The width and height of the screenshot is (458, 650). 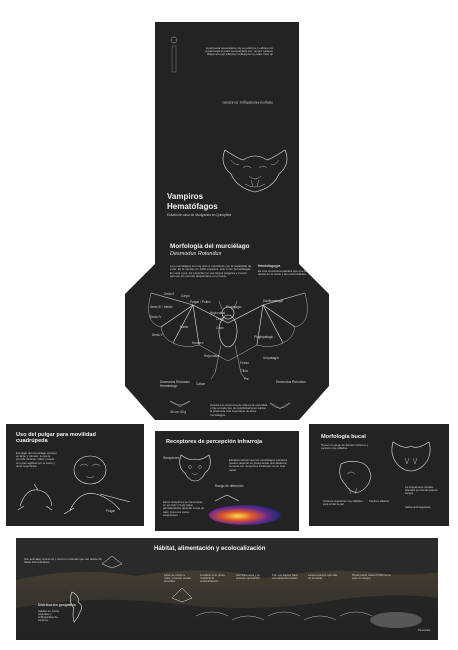 What do you see at coordinates (355, 478) in the screenshot?
I see `bat-skull-illustration` at bounding box center [355, 478].